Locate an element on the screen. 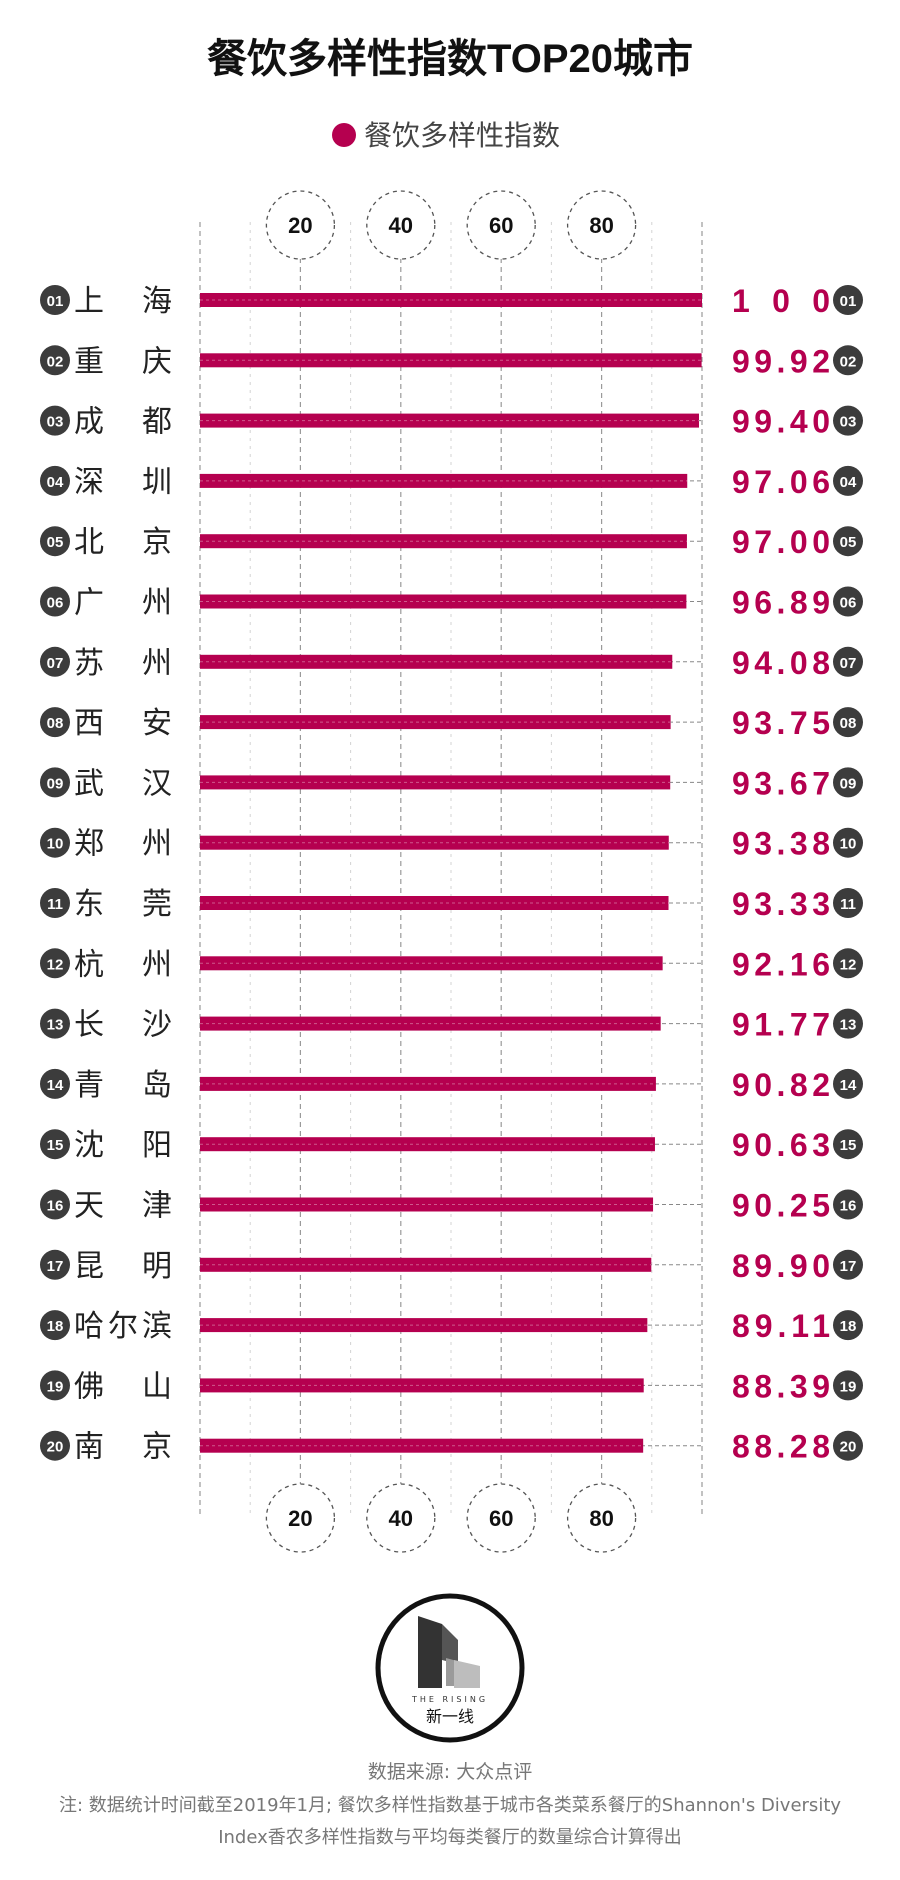 The image size is (900, 1880). rank-label-right: 10 is located at coordinates (848, 844).